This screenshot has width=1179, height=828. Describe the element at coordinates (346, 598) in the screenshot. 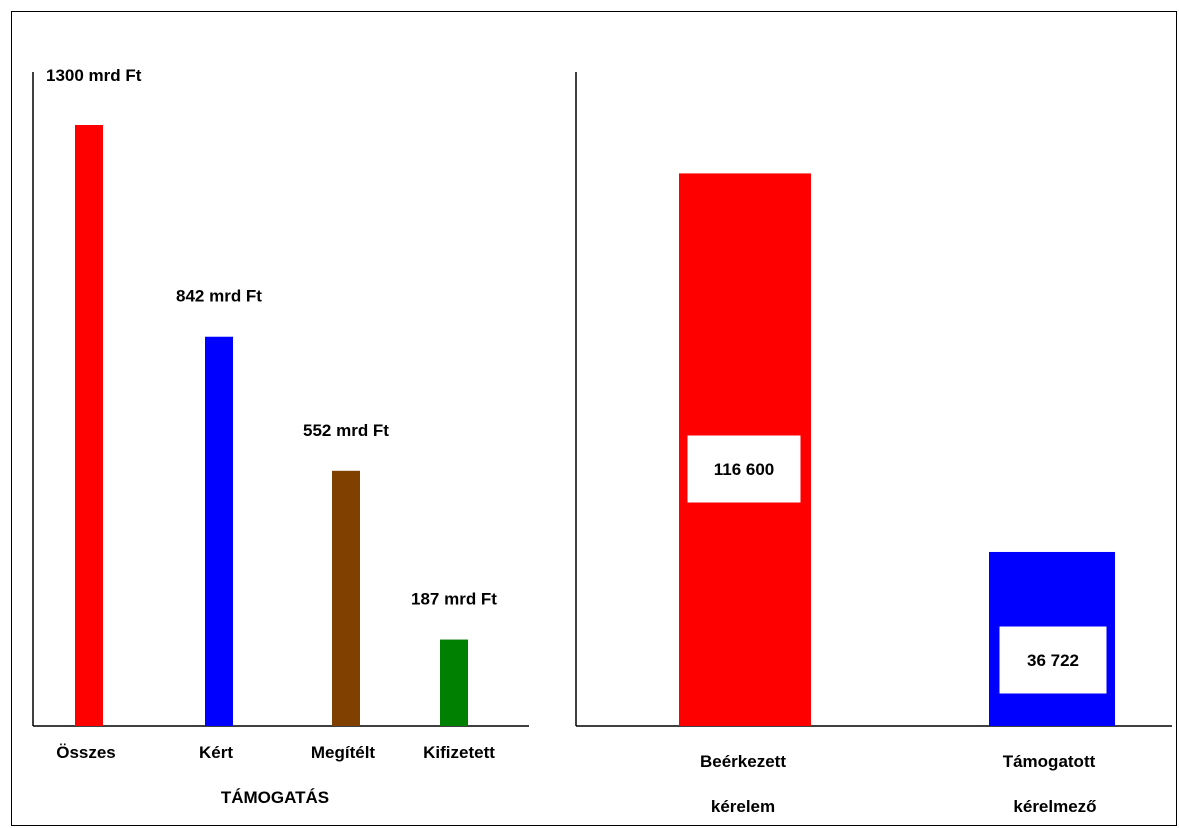

I see `bar-megitelt` at that location.